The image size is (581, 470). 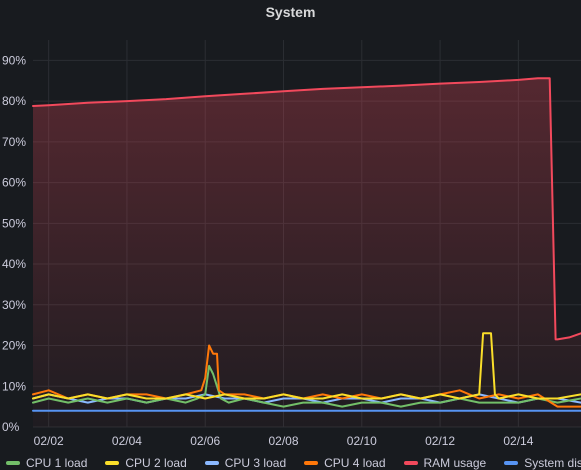 I want to click on legend-item-system-disk: System disk, so click(x=542, y=463).